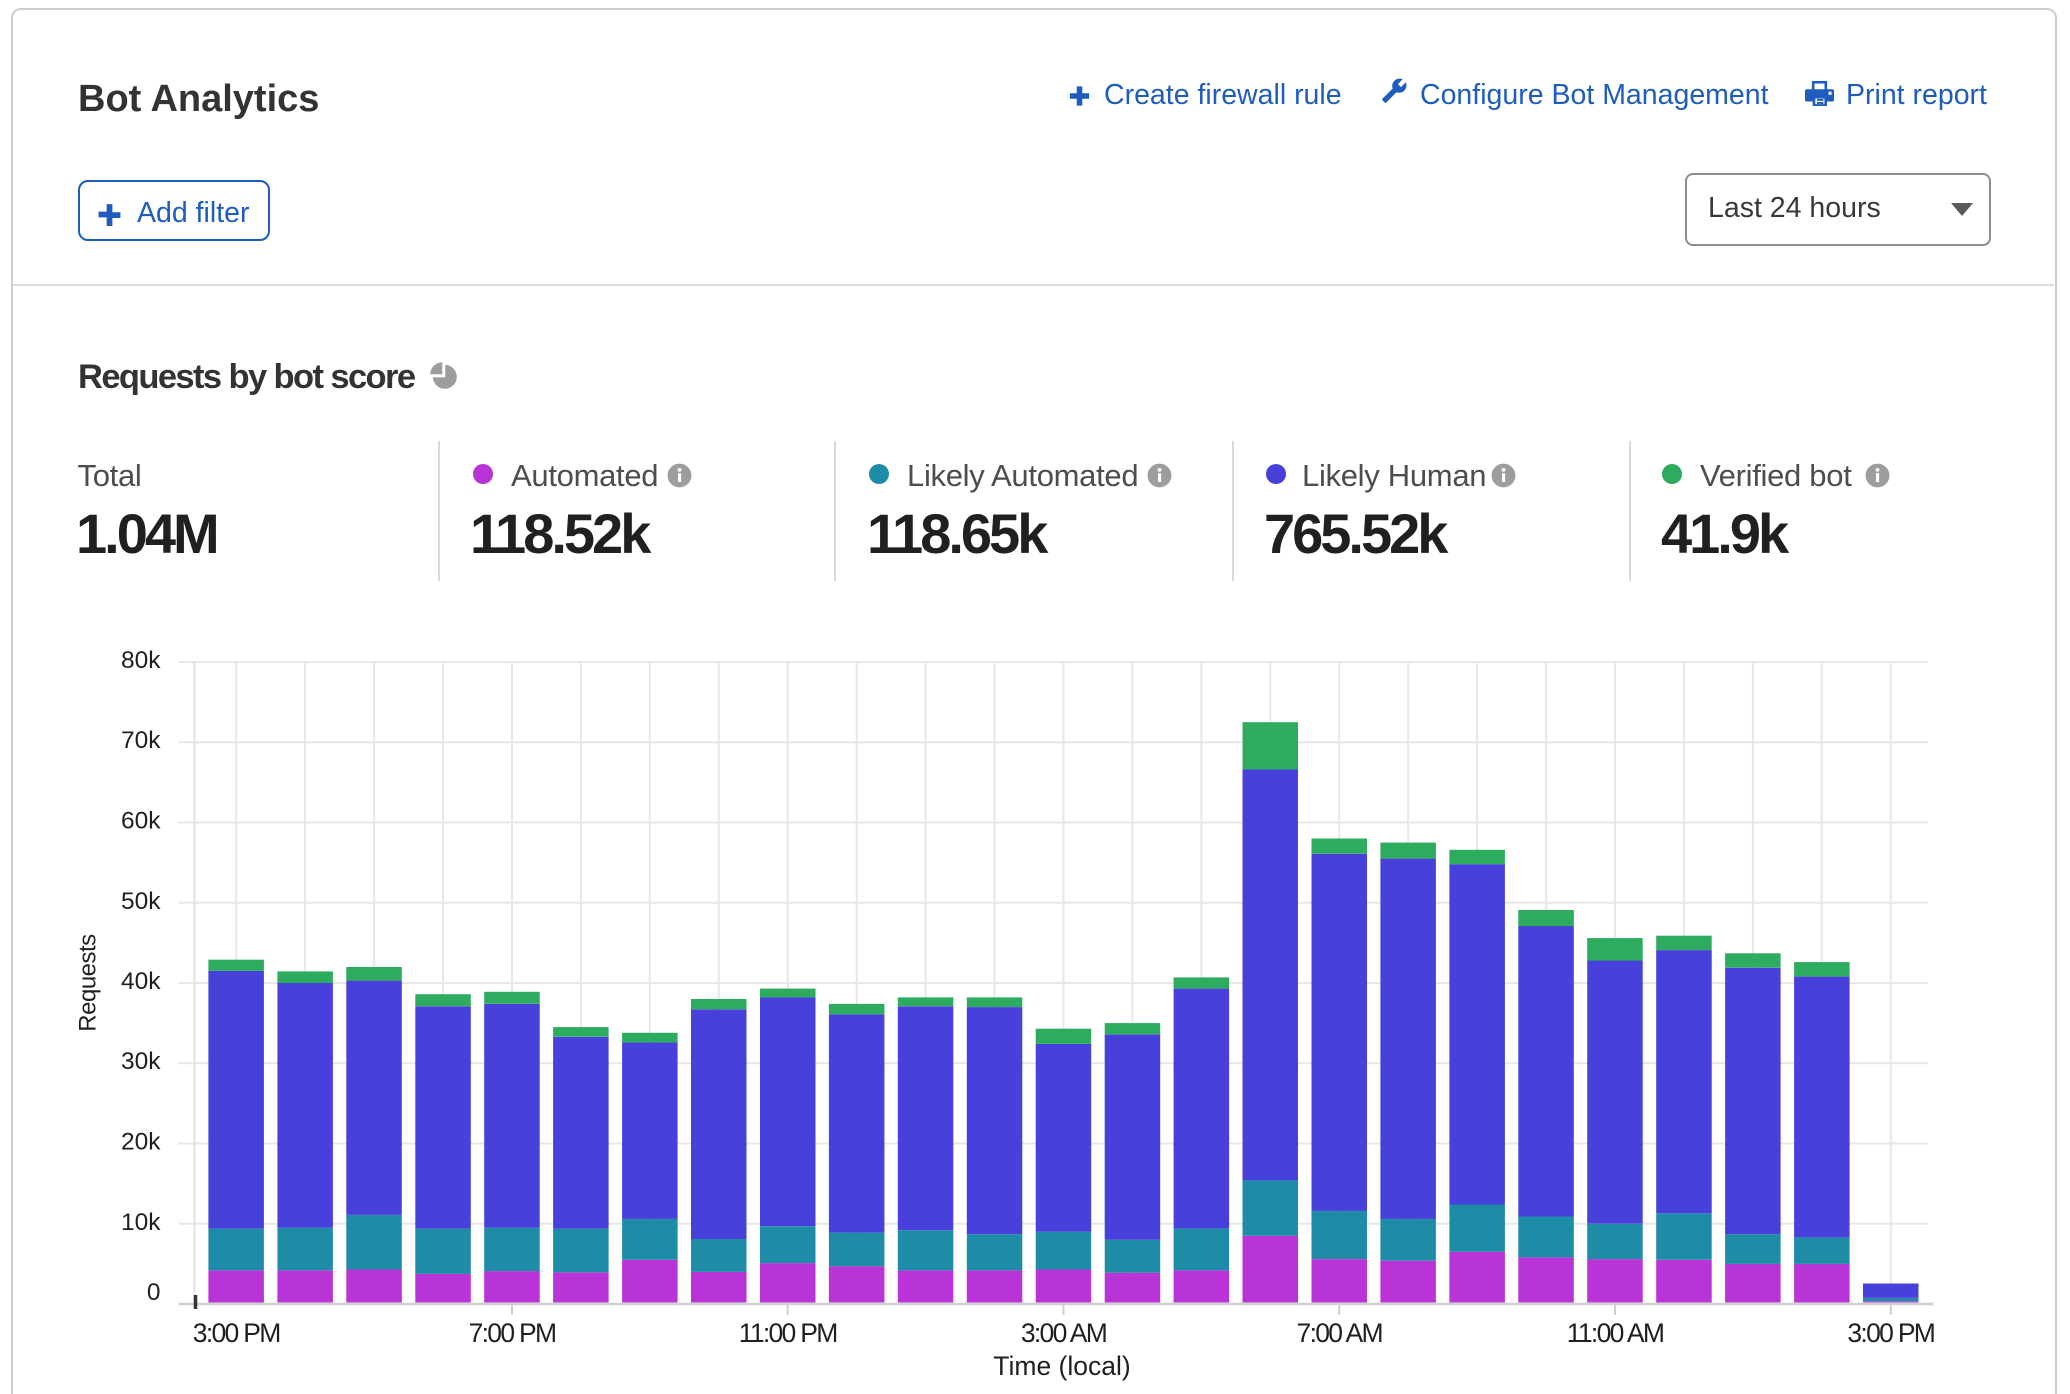 This screenshot has height=1394, width=2070. Describe the element at coordinates (141, 740) in the screenshot. I see `svg-text: 70k` at that location.